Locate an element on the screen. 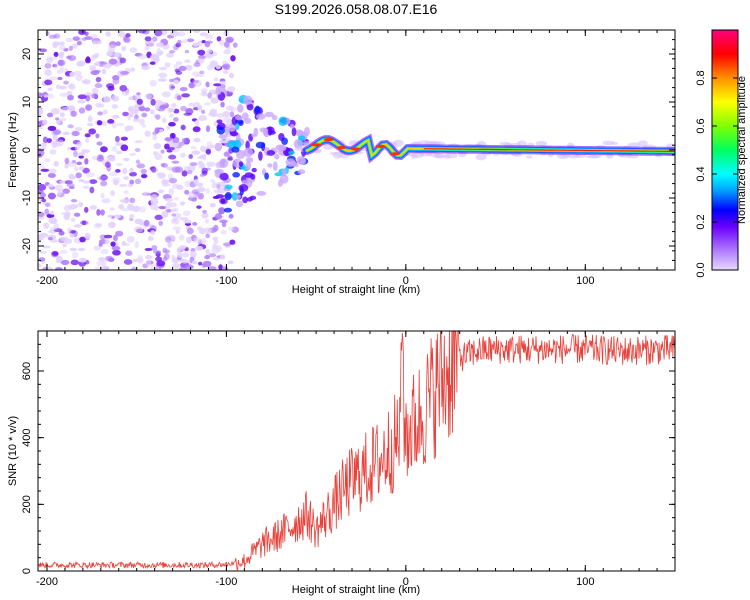 This screenshot has width=750, height=600. spec-band-core is located at coordinates (549, 150).